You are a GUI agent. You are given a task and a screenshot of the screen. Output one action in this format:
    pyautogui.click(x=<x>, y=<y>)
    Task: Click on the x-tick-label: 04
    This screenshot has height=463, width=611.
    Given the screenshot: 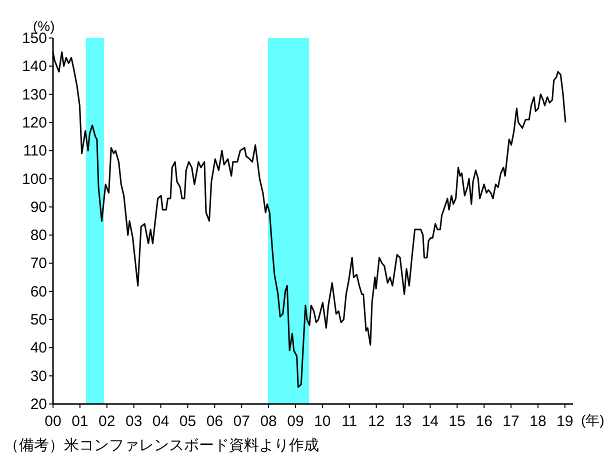 What is the action you would take?
    pyautogui.click(x=161, y=421)
    